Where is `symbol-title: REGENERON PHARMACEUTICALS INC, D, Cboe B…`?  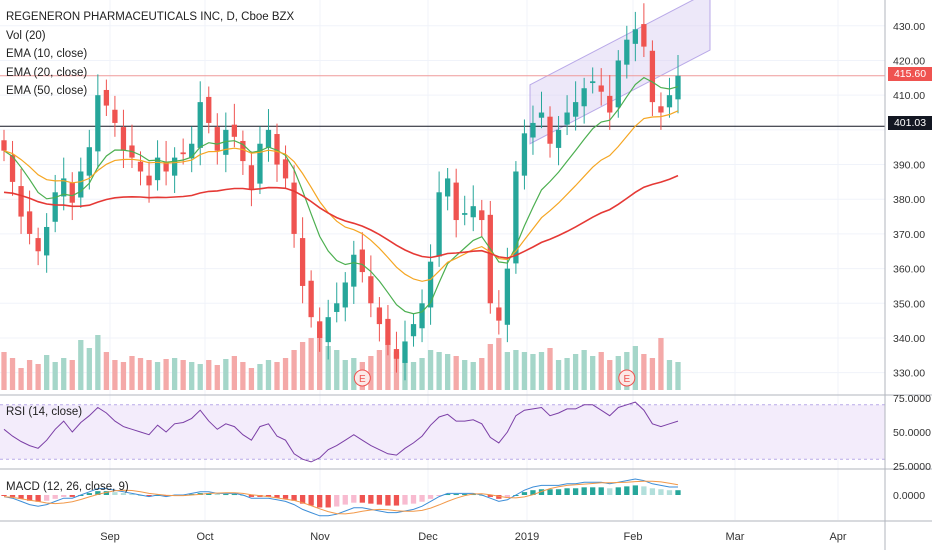
symbol-title: REGENERON PHARMACEUTICALS INC, D, Cboe B… is located at coordinates (150, 17).